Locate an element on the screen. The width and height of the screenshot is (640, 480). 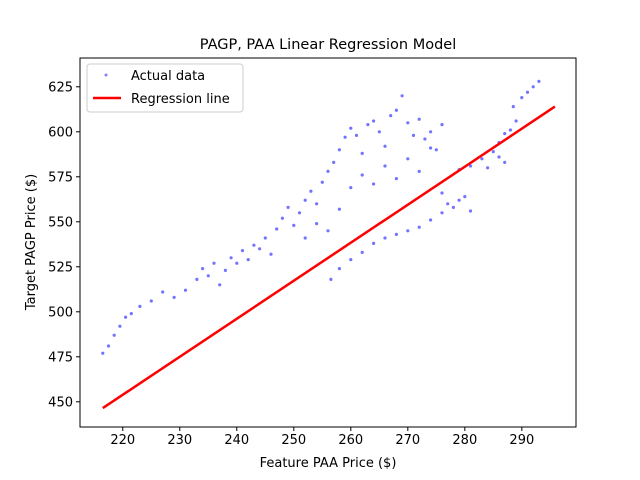
chart-title: PAGP, PAA Linear Regression Model is located at coordinates (328, 45).